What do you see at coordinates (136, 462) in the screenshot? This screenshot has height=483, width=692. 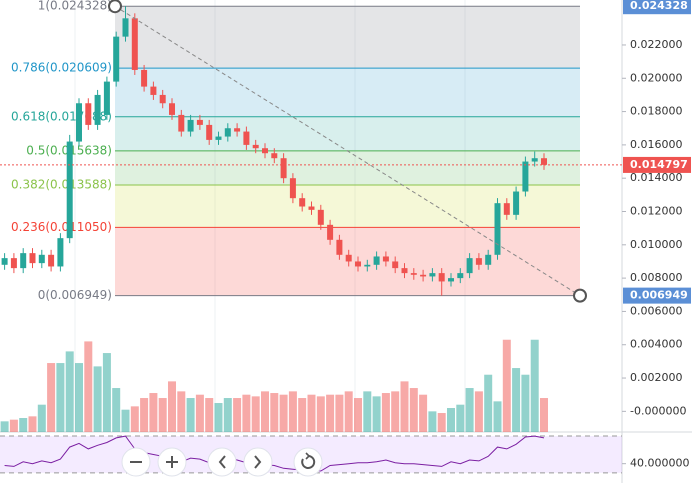 I see `zoom-out-button` at bounding box center [136, 462].